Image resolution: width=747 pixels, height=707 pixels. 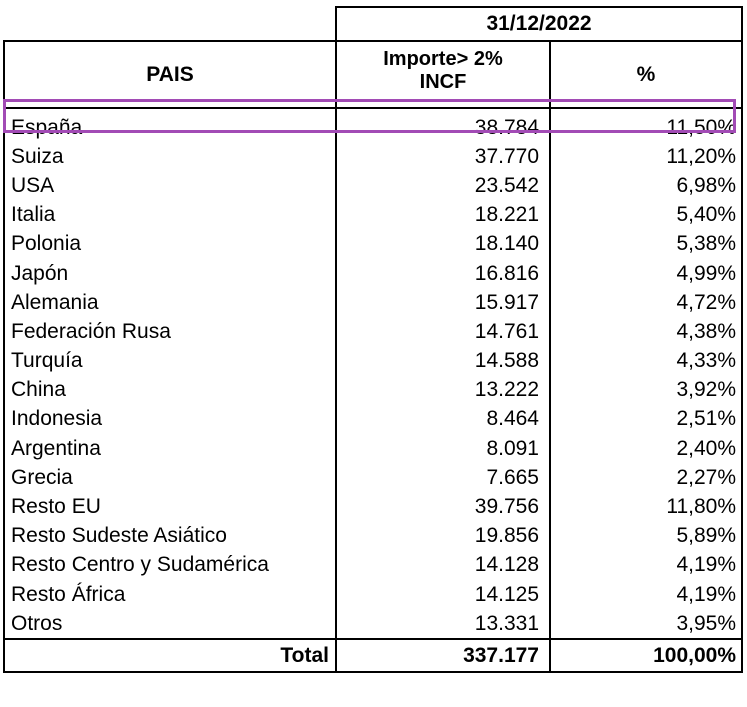 I want to click on table-row: Indonesia 8.464 2,51%, so click(x=373, y=419).